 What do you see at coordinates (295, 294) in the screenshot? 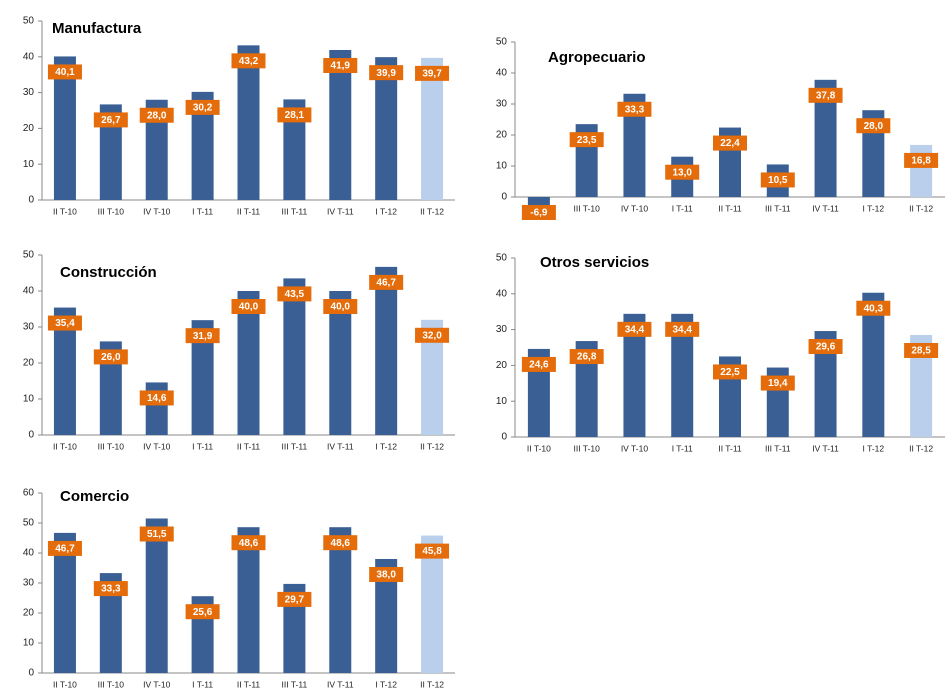
I see `value-label: 43,5` at bounding box center [295, 294].